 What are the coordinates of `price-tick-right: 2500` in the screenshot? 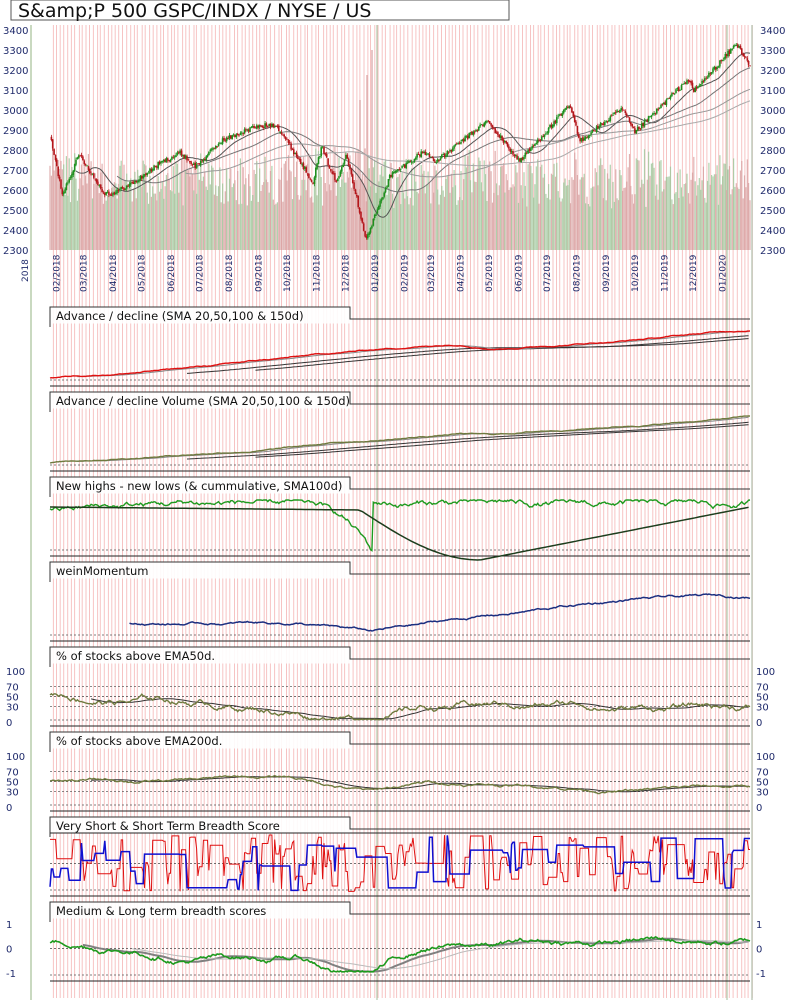 It's located at (772, 211).